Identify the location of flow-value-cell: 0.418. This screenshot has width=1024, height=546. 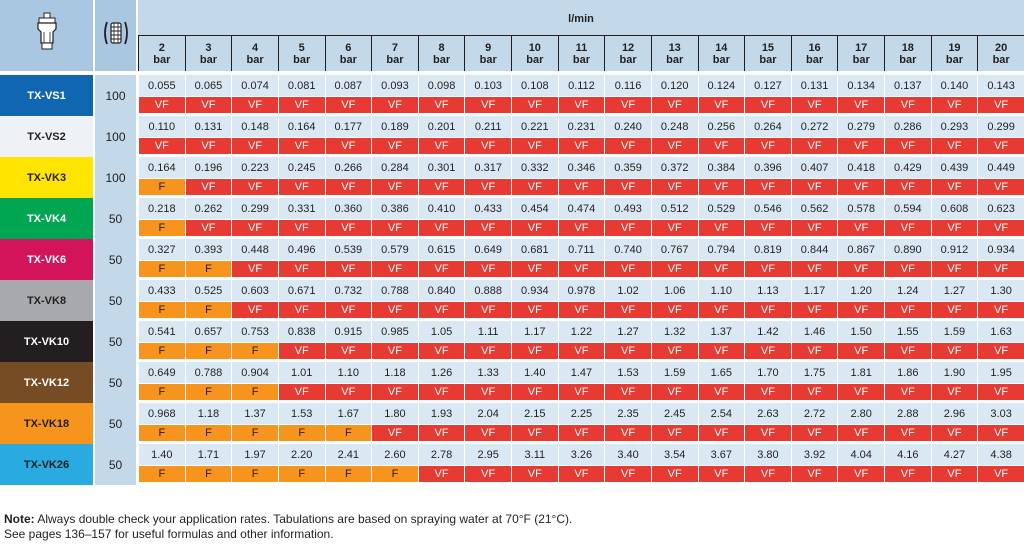
(860, 168).